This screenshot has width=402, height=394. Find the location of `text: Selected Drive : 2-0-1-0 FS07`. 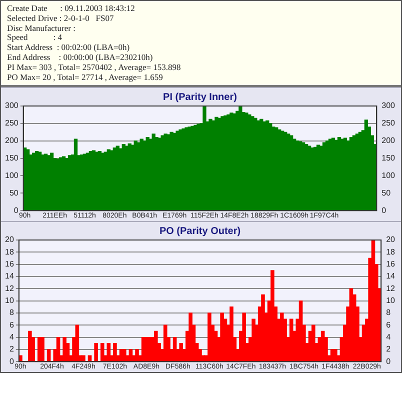

text: Selected Drive : 2-0-1-0 FS07 is located at coordinates (61, 18).